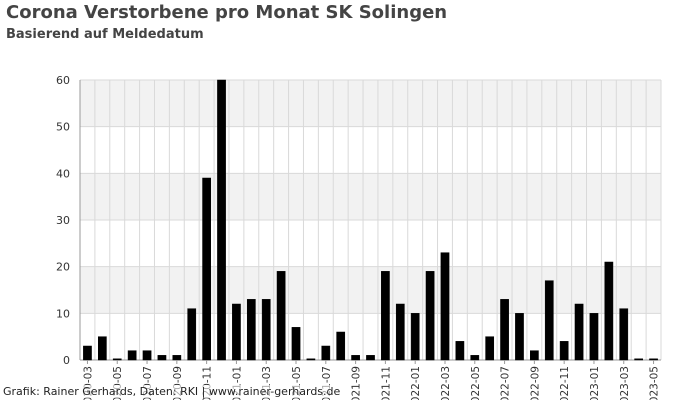 The height and width of the screenshot is (400, 700). What do you see at coordinates (506, 383) in the screenshot?
I see `x-tick-label: 2022-07` at bounding box center [506, 383].